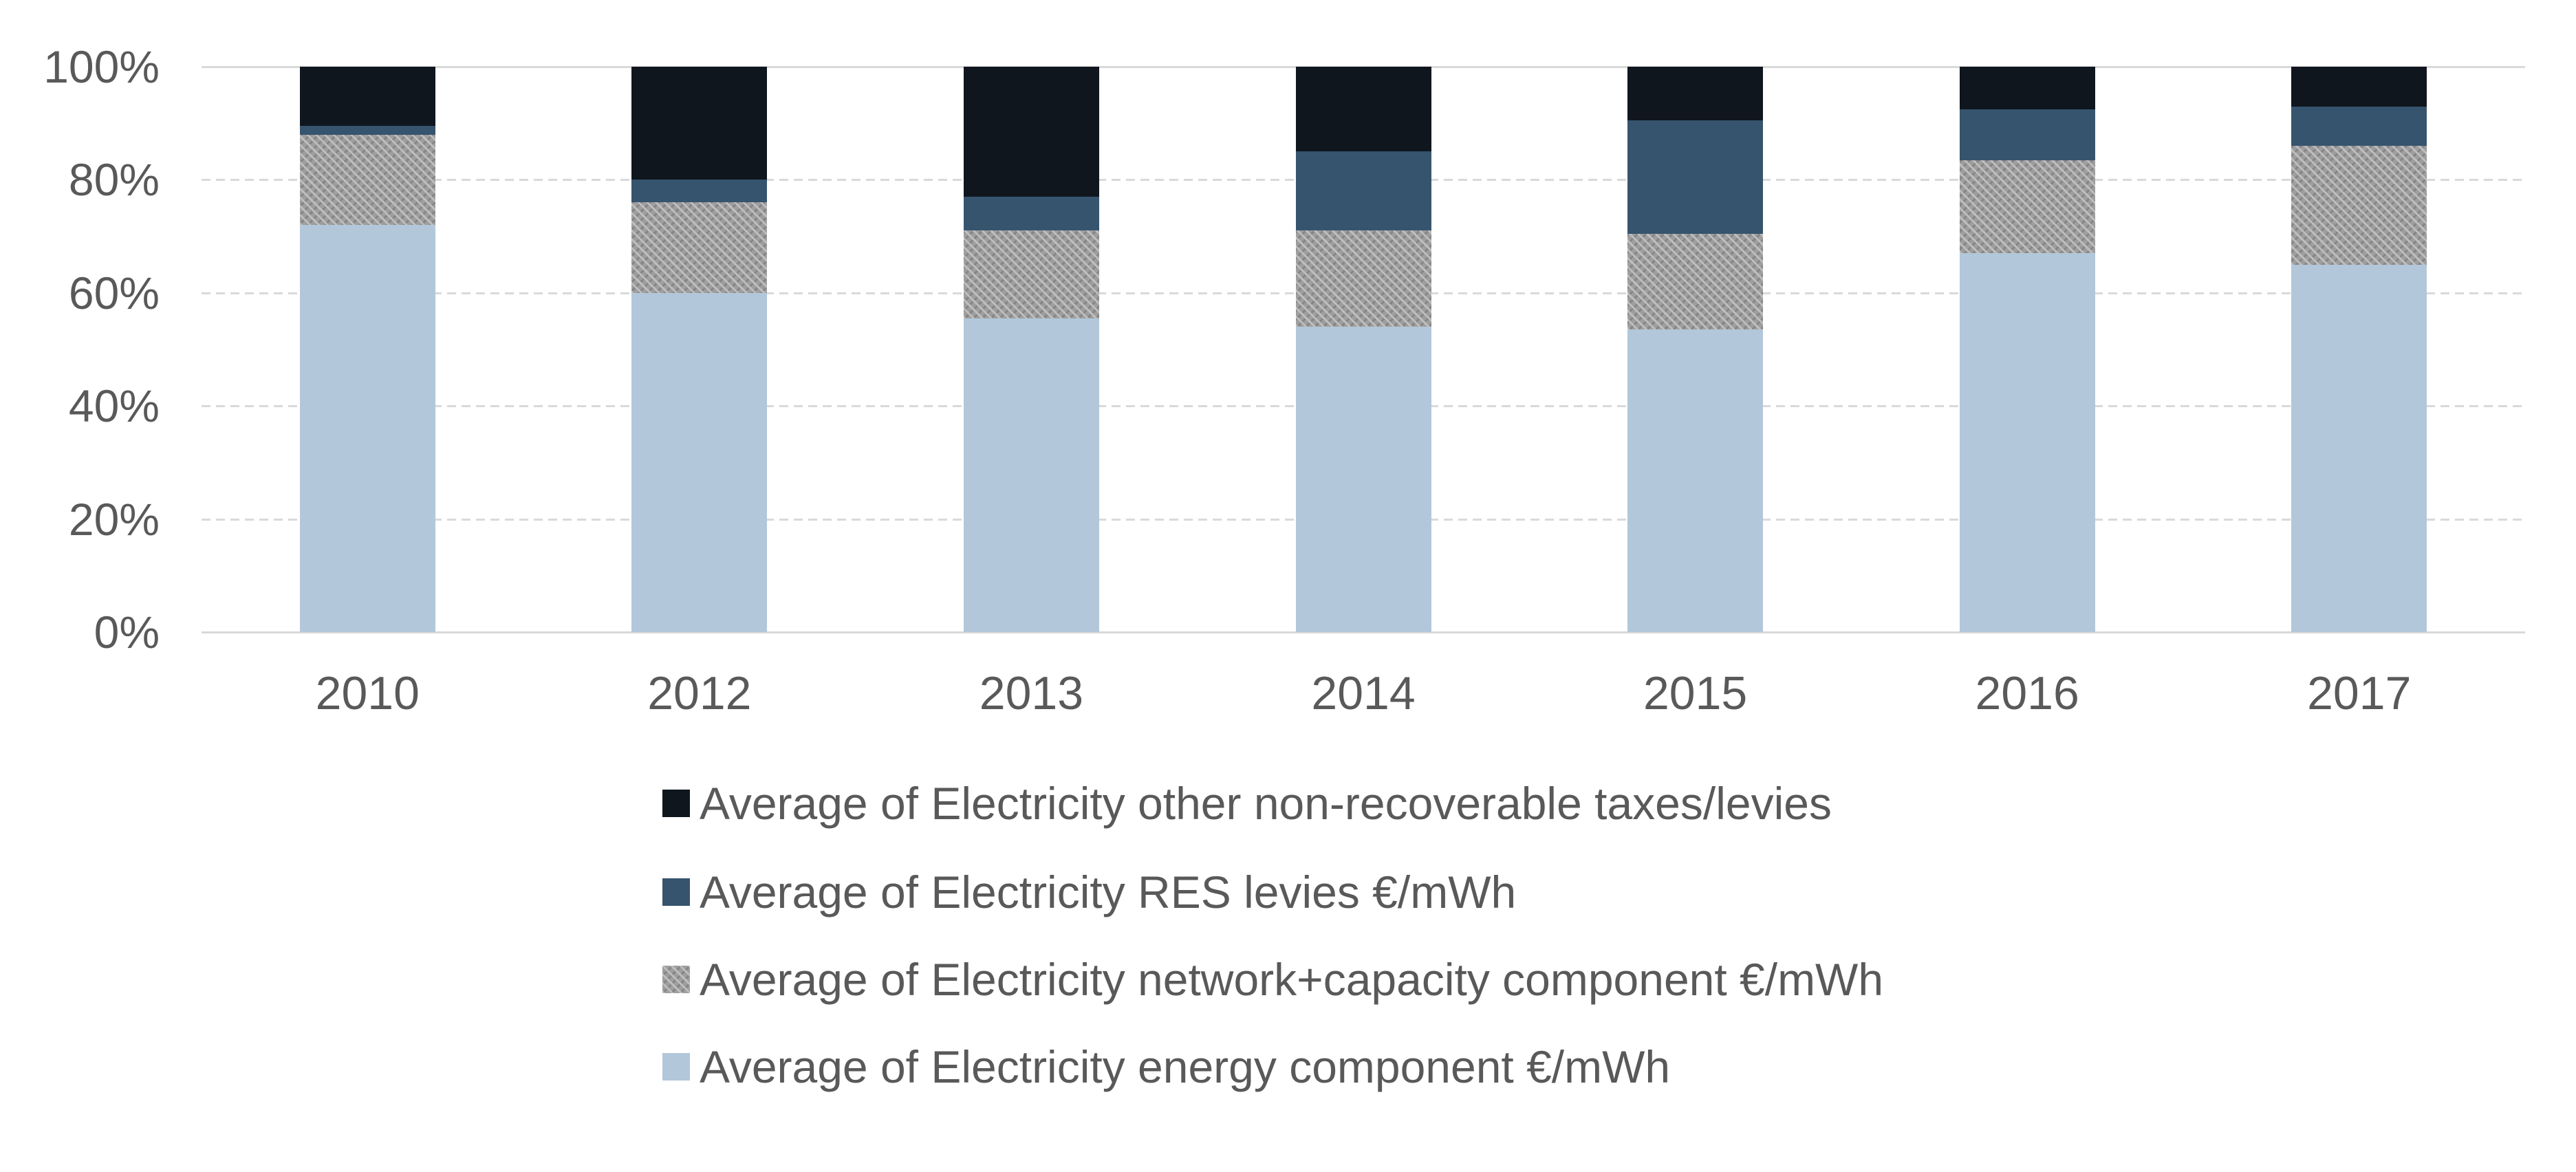  Describe the element at coordinates (1696, 693) in the screenshot. I see `x-axis-label-2015: 2015` at that location.